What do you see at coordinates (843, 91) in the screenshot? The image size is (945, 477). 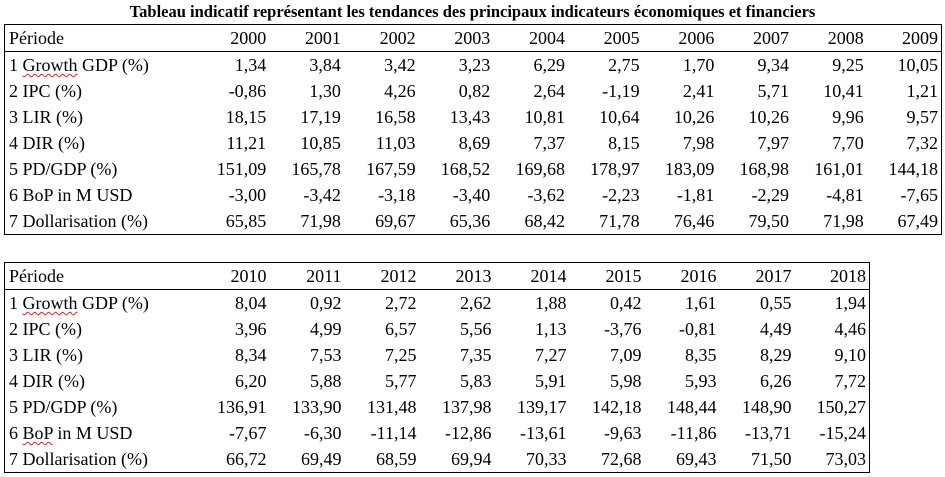 I see `value-cell: 10,41` at bounding box center [843, 91].